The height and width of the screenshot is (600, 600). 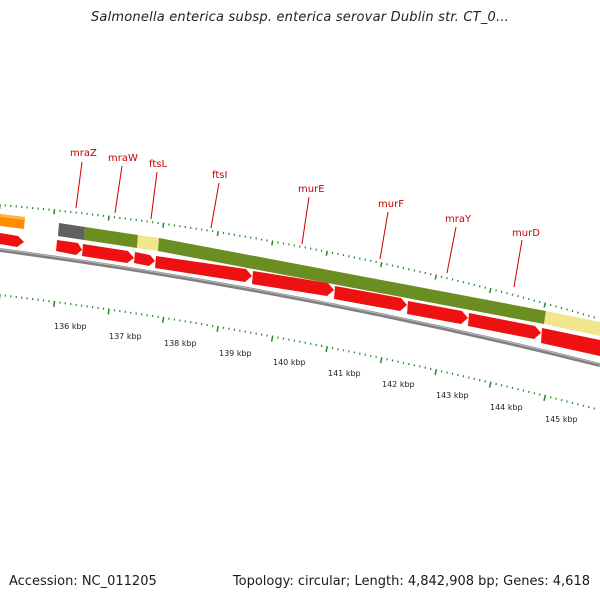 I want to click on accession-text: Accession: NC_011205, so click(x=83, y=581).